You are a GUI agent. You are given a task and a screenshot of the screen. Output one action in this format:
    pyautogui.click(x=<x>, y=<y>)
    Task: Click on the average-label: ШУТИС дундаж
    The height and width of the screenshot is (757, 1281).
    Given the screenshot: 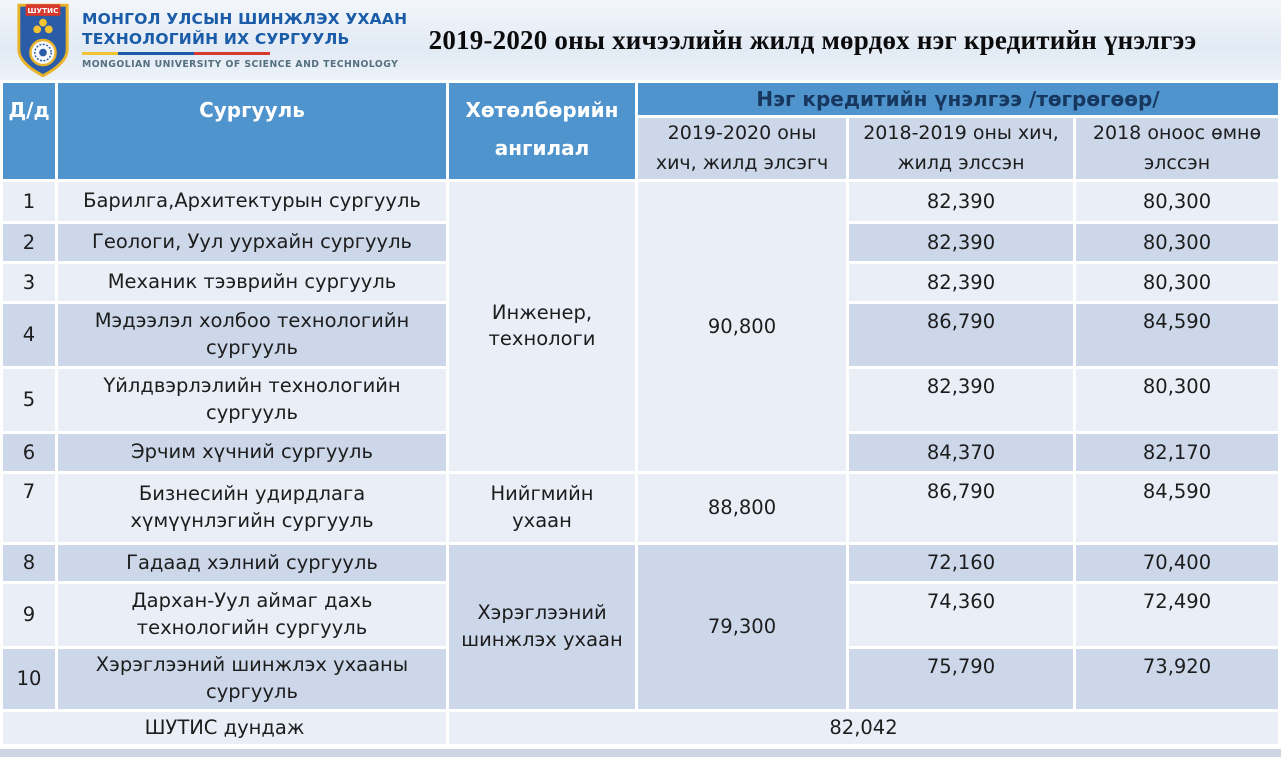 What is the action you would take?
    pyautogui.click(x=224, y=727)
    